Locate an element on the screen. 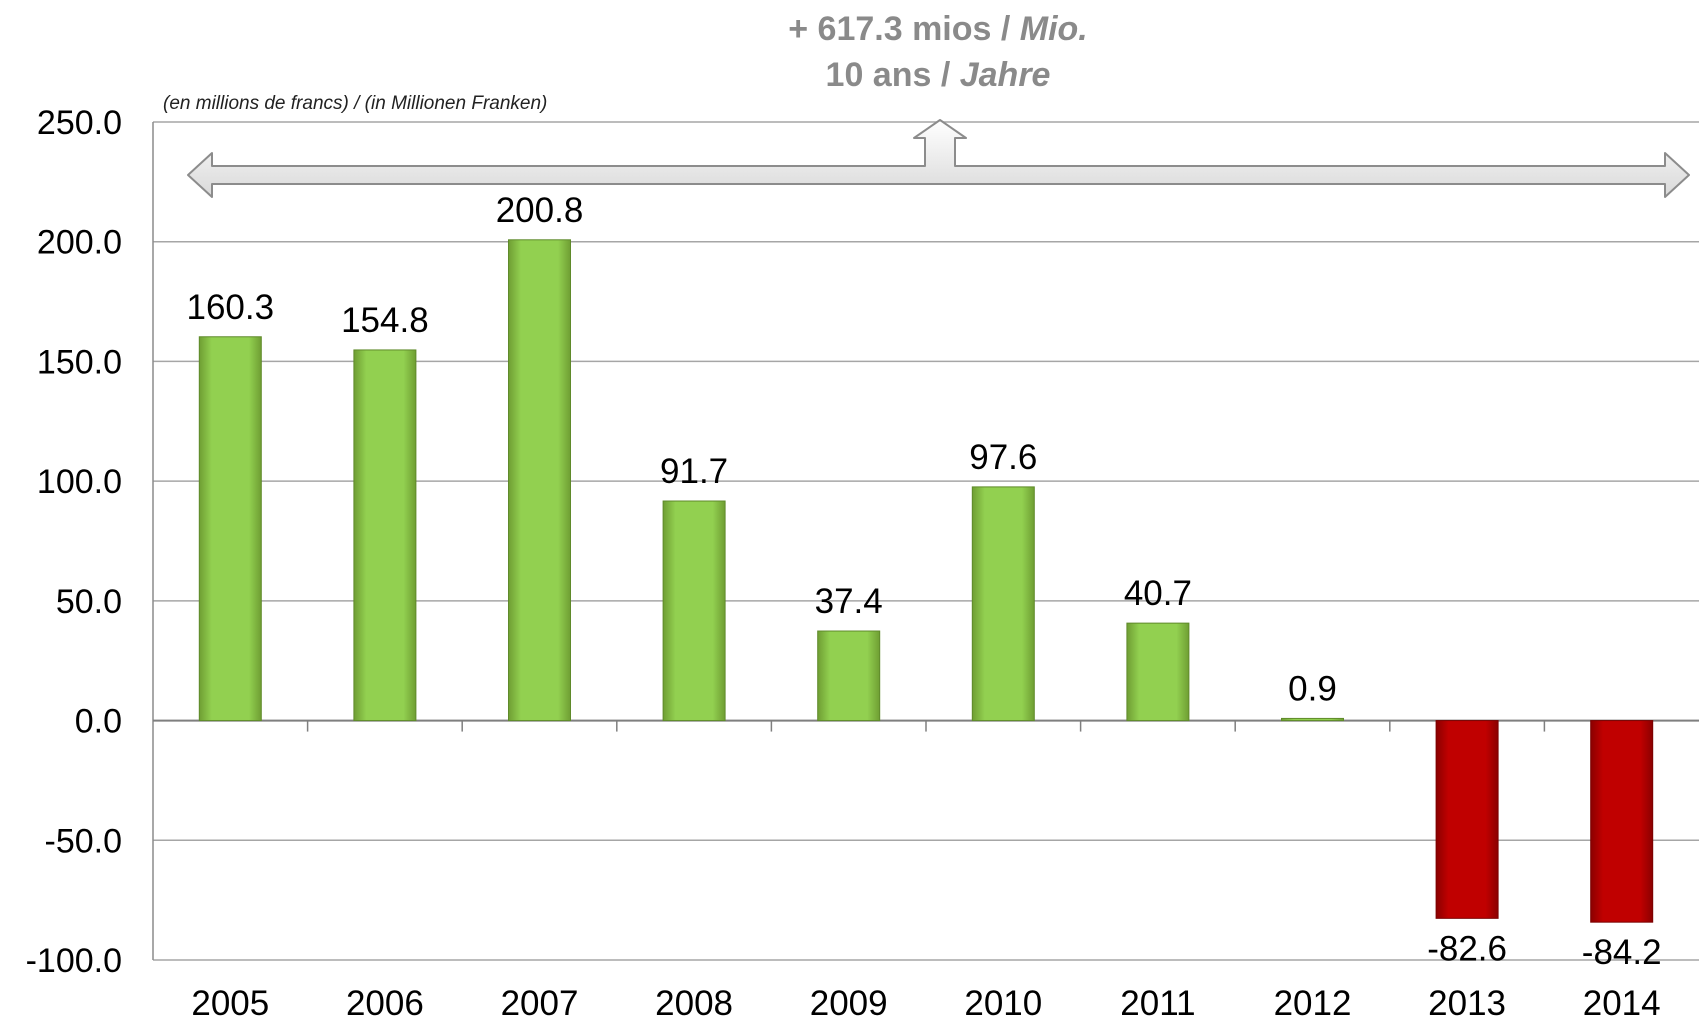 The height and width of the screenshot is (1022, 1699). data-label-2010: 97.6 is located at coordinates (1003, 457).